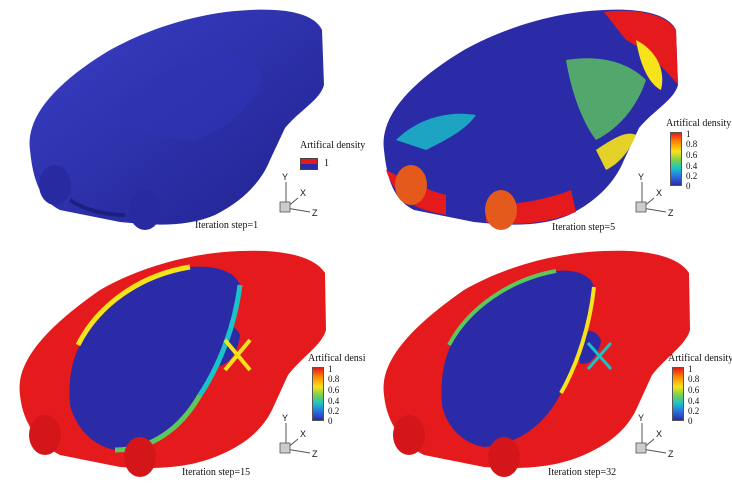  I want to click on legend-swatch, so click(309, 164).